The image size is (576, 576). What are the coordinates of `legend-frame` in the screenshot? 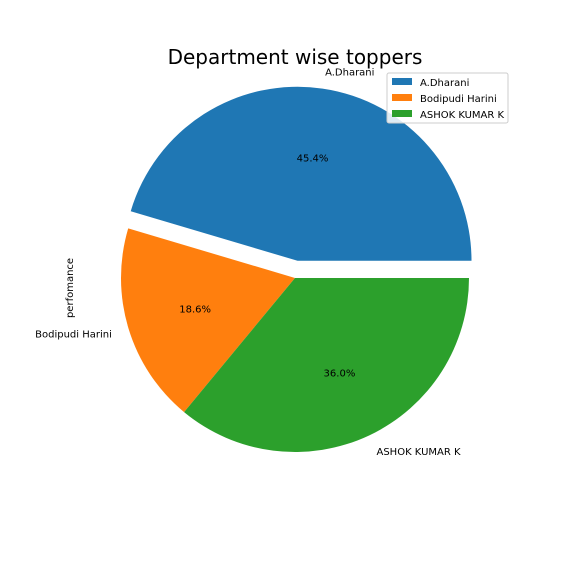 It's located at (447, 98).